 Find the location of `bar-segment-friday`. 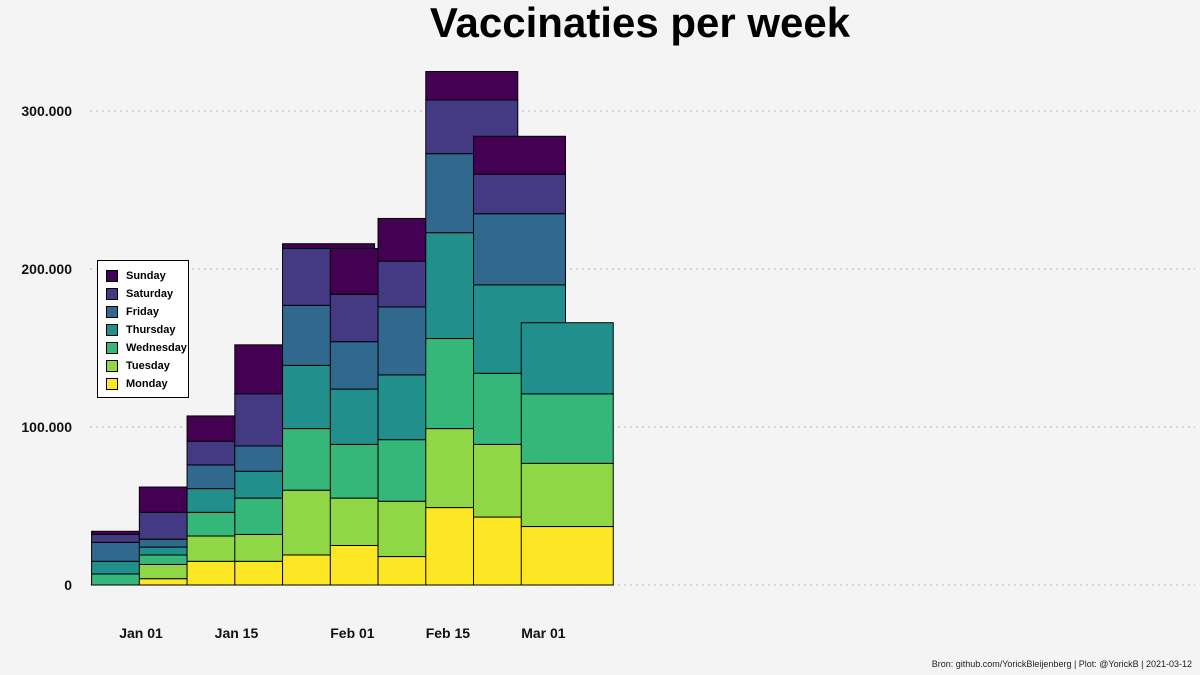

bar-segment-friday is located at coordinates (520, 249).